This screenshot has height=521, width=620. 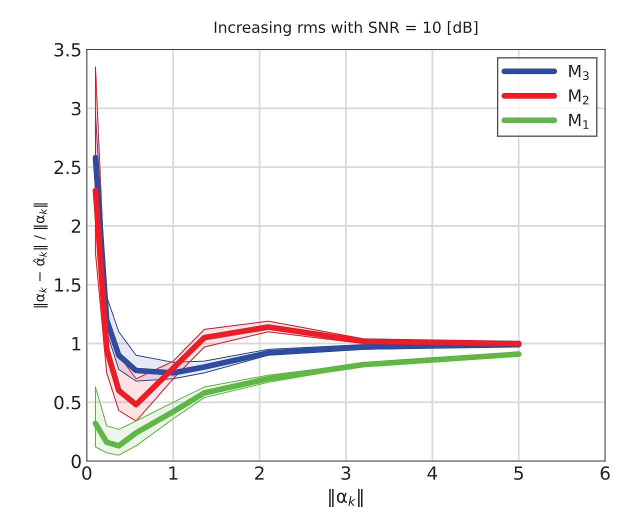 I want to click on x-tick-label: 1, so click(x=173, y=473).